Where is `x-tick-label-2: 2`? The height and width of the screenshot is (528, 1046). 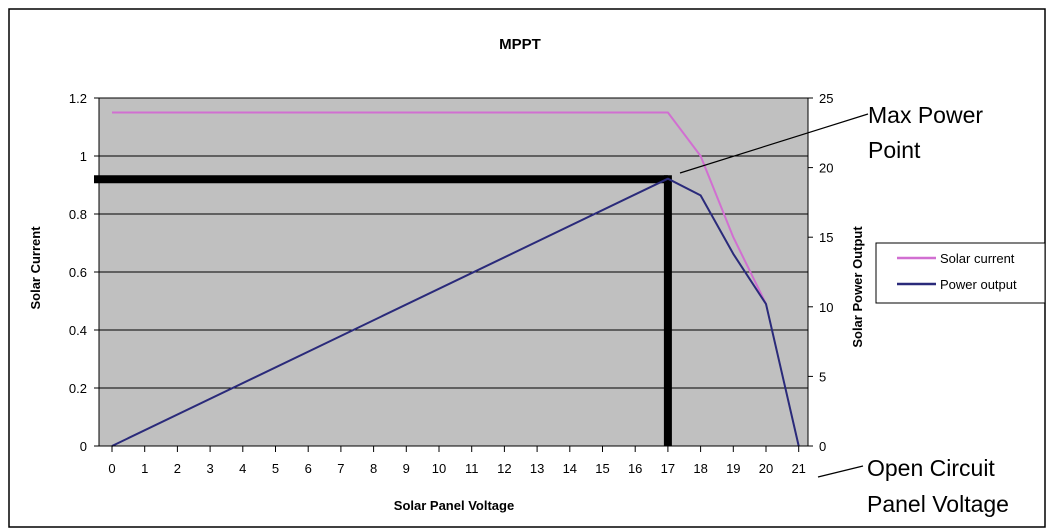 x-tick-label-2: 2 is located at coordinates (177, 468).